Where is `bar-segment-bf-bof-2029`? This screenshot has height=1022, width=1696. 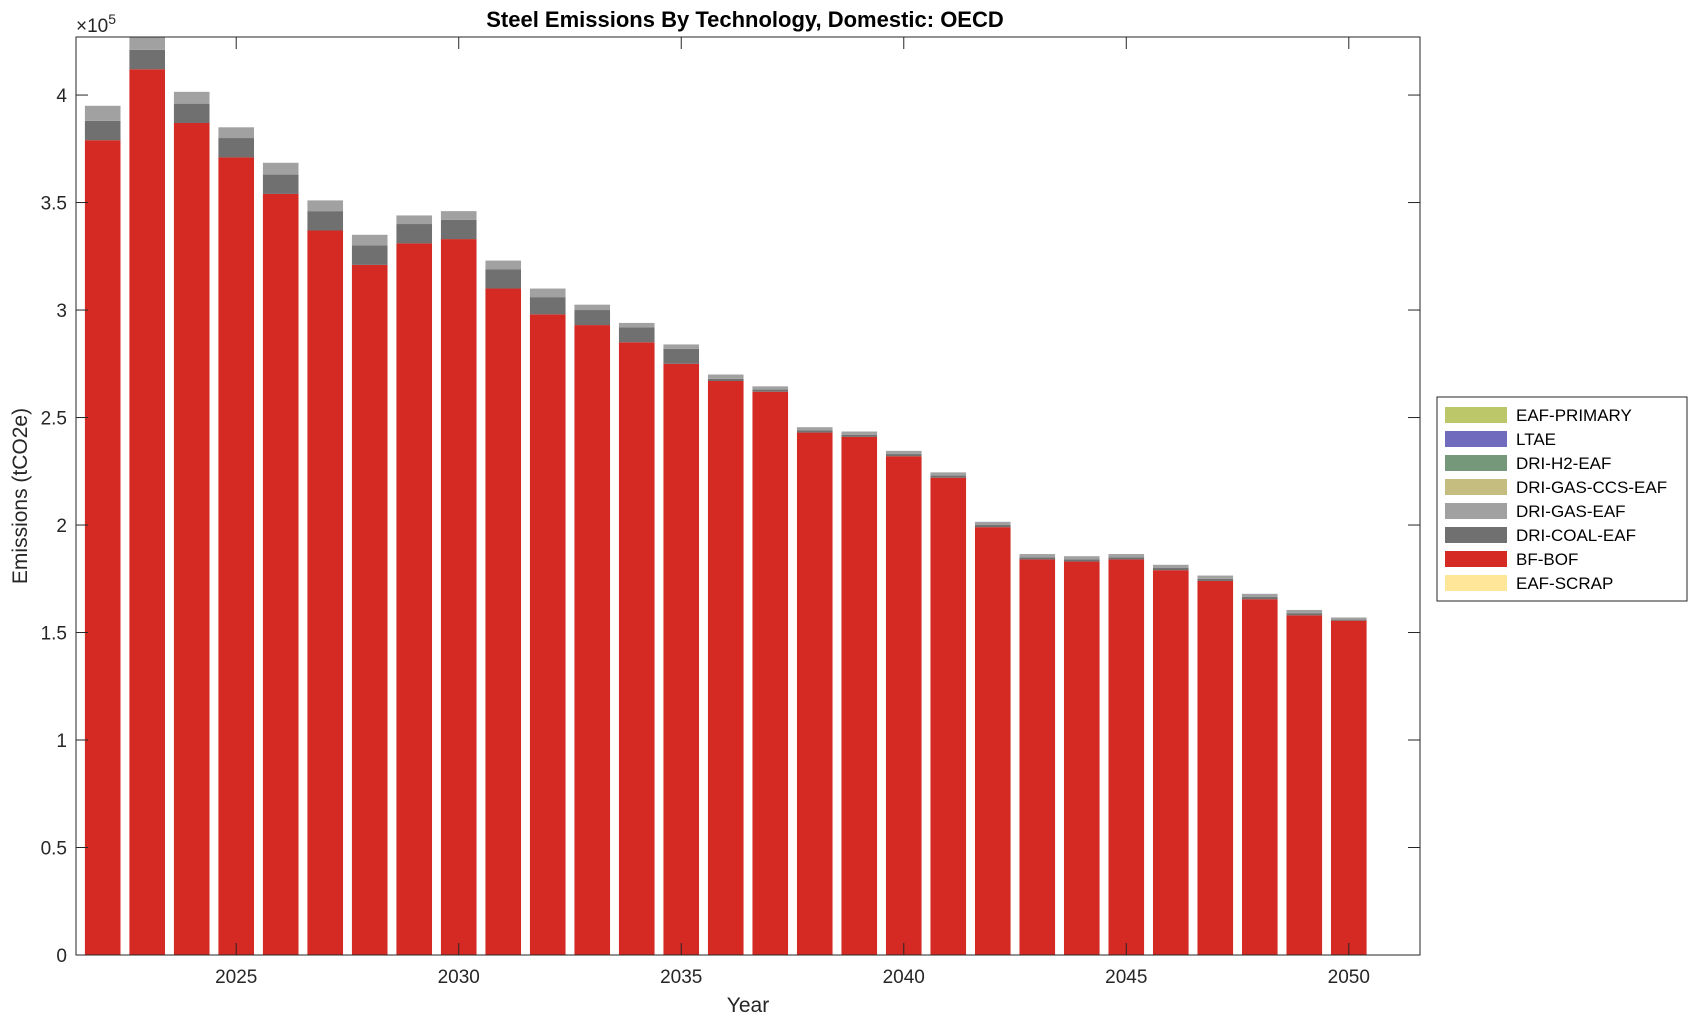
bar-segment-bf-bof-2029 is located at coordinates (414, 599).